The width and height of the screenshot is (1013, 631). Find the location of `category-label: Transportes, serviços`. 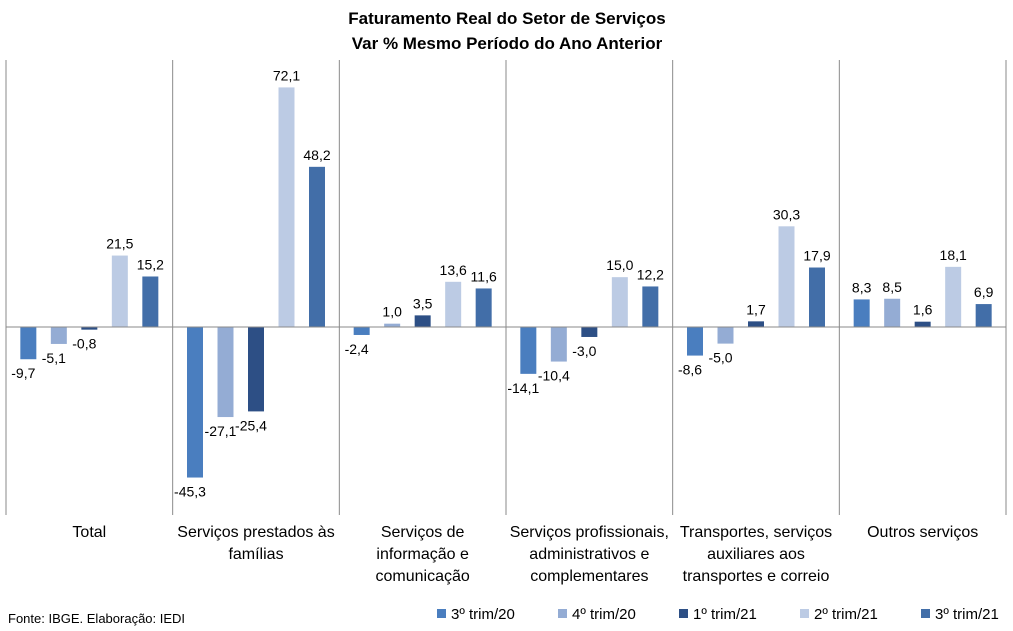

category-label: Transportes, serviços is located at coordinates (756, 532).